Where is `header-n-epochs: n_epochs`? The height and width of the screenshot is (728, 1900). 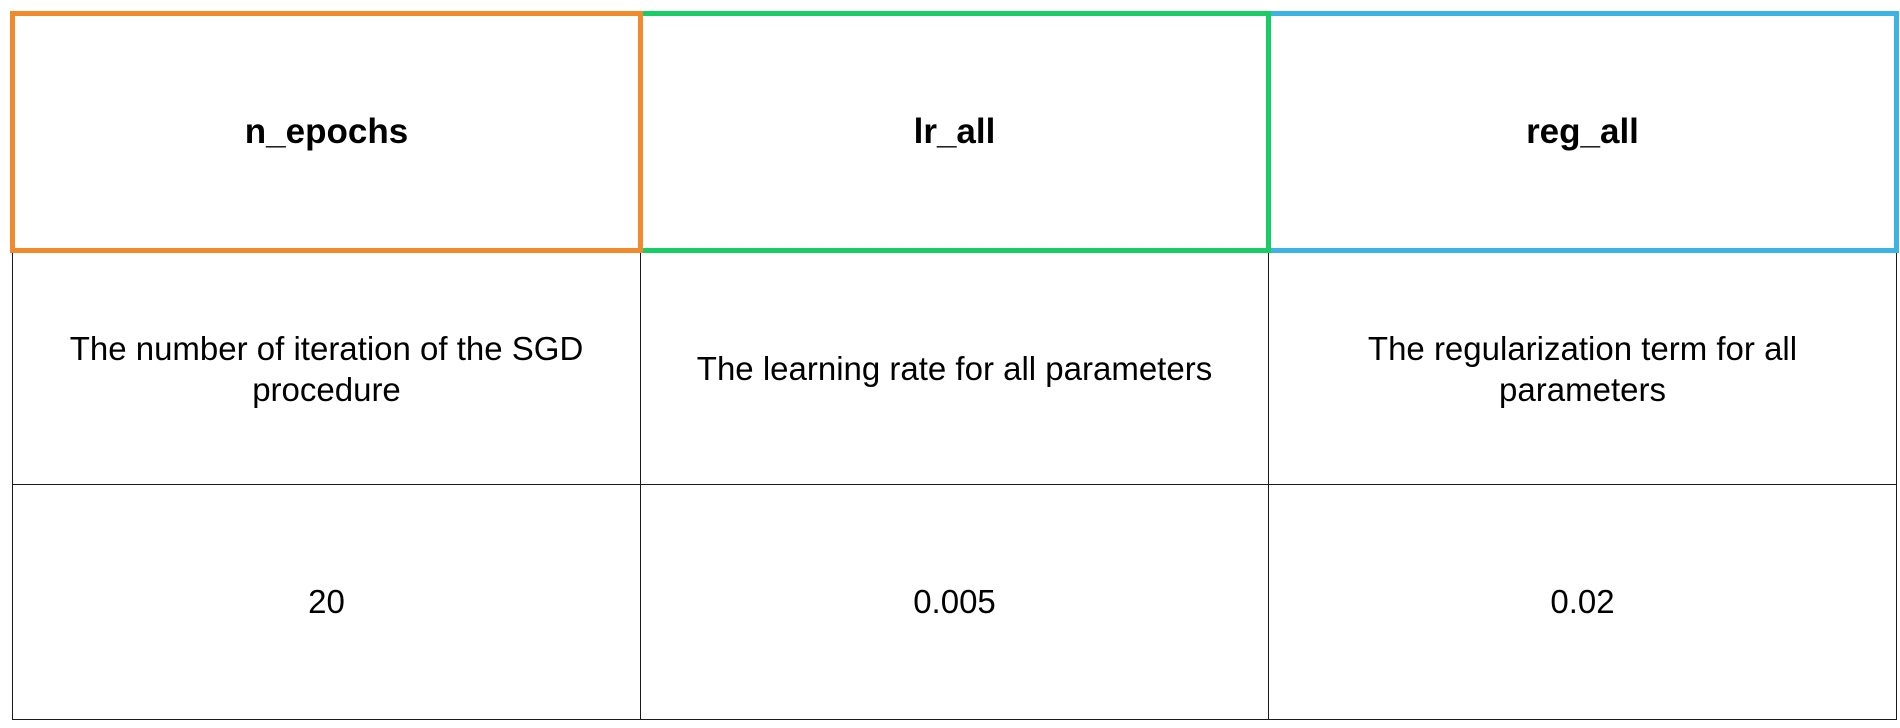 header-n-epochs: n_epochs is located at coordinates (326, 132).